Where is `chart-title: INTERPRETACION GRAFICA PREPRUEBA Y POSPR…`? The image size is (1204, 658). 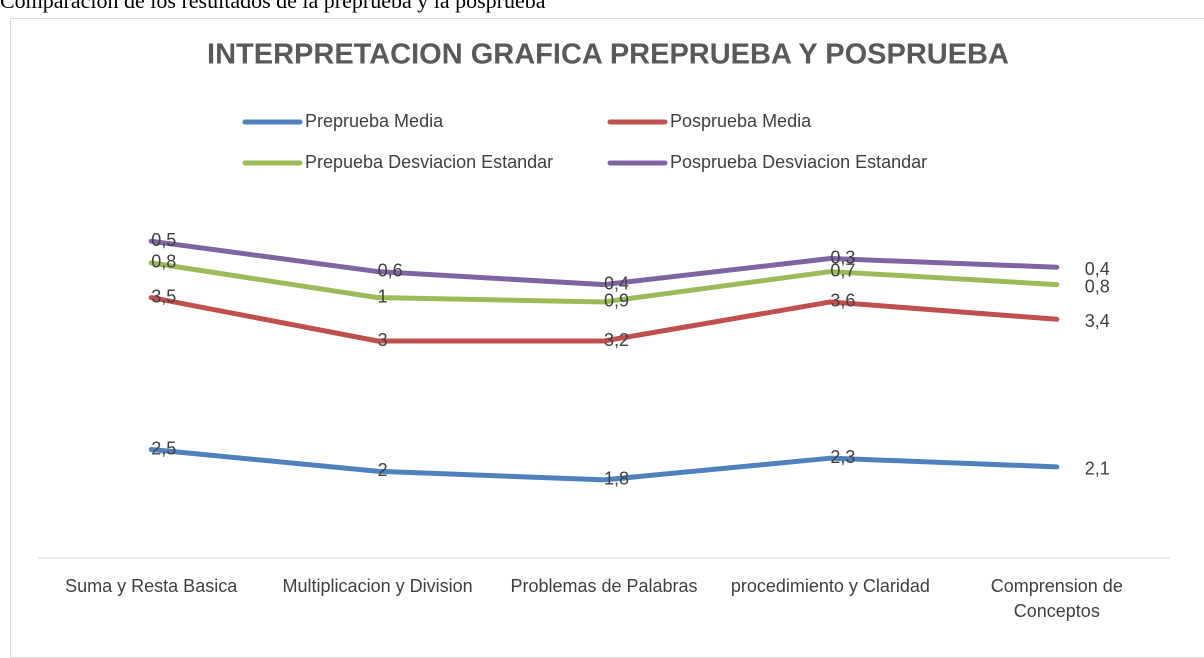
chart-title: INTERPRETACION GRAFICA PREPRUEBA Y POSPR… is located at coordinates (608, 55).